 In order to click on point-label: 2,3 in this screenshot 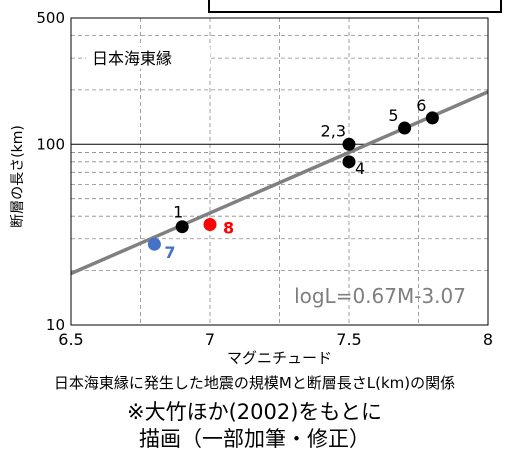, I will do `click(333, 130)`.